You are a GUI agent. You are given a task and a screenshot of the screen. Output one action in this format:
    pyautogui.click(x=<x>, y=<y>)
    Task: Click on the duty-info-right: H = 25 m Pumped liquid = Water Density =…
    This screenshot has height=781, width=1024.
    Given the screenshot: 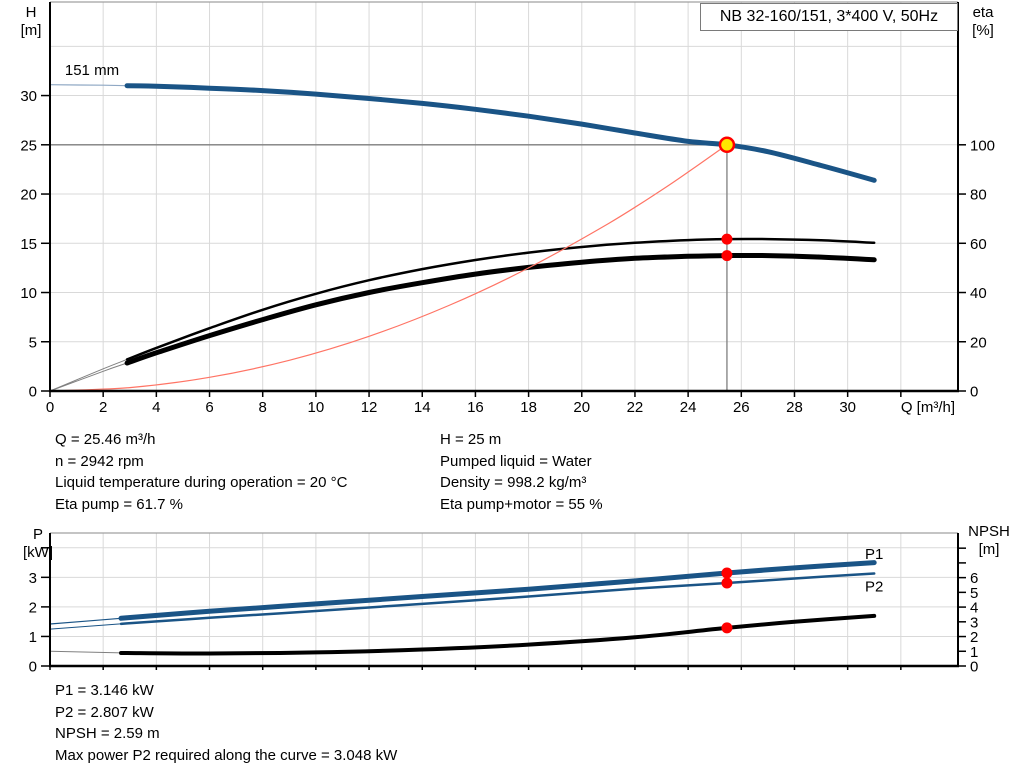 What is the action you would take?
    pyautogui.click(x=521, y=472)
    